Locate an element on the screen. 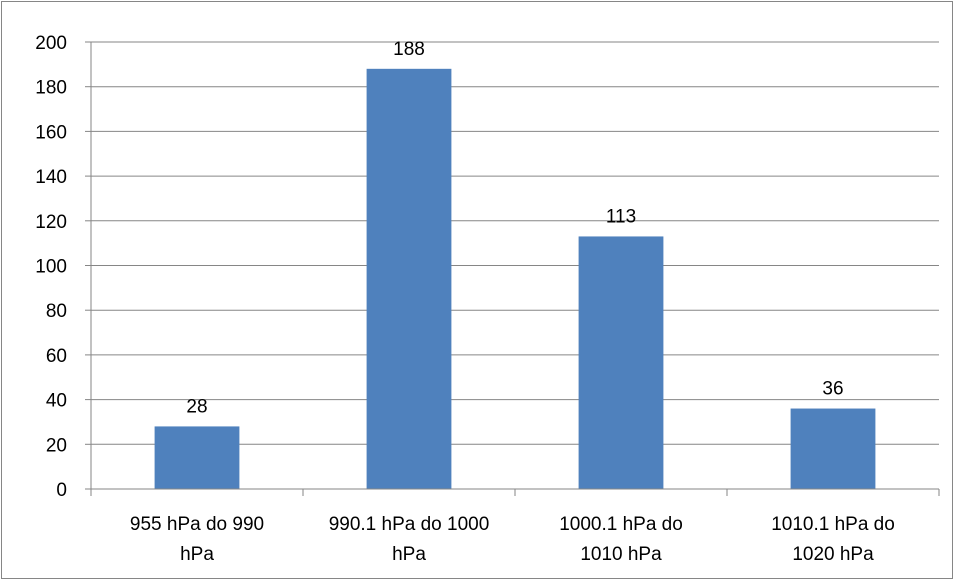 This screenshot has width=954, height=580. x-tick-label: 1000.1 hPa do is located at coordinates (621, 524).